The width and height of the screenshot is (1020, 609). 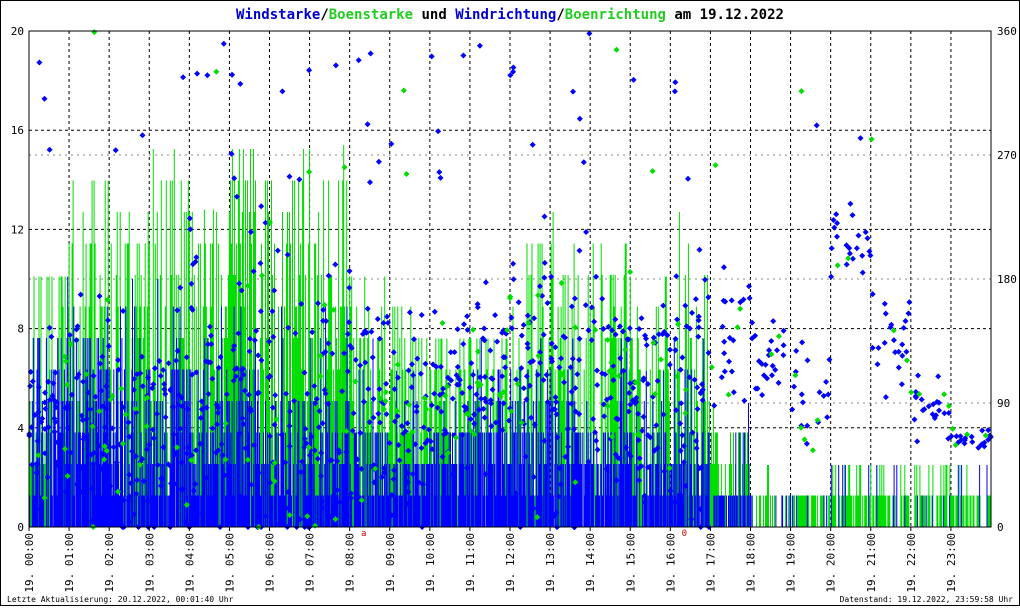 I want to click on x-tick-label: 19. 22:00, so click(x=911, y=563).